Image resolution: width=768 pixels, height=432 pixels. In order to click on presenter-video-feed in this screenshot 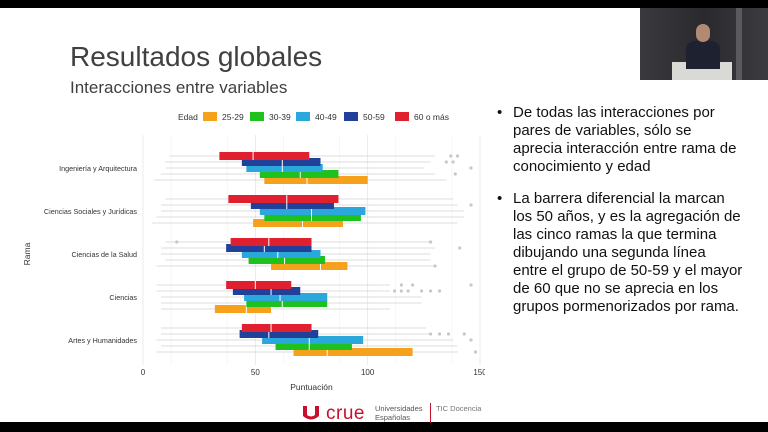, I will do `click(704, 44)`.